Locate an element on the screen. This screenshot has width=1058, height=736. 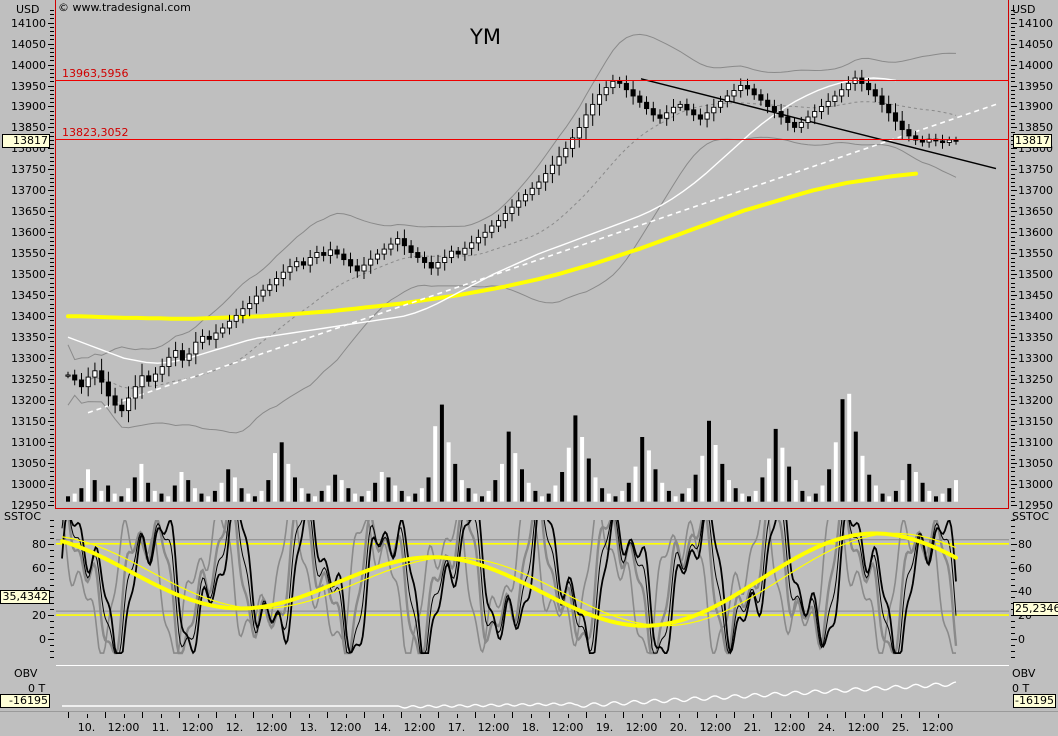
chart-title: YM is located at coordinates (485, 37).